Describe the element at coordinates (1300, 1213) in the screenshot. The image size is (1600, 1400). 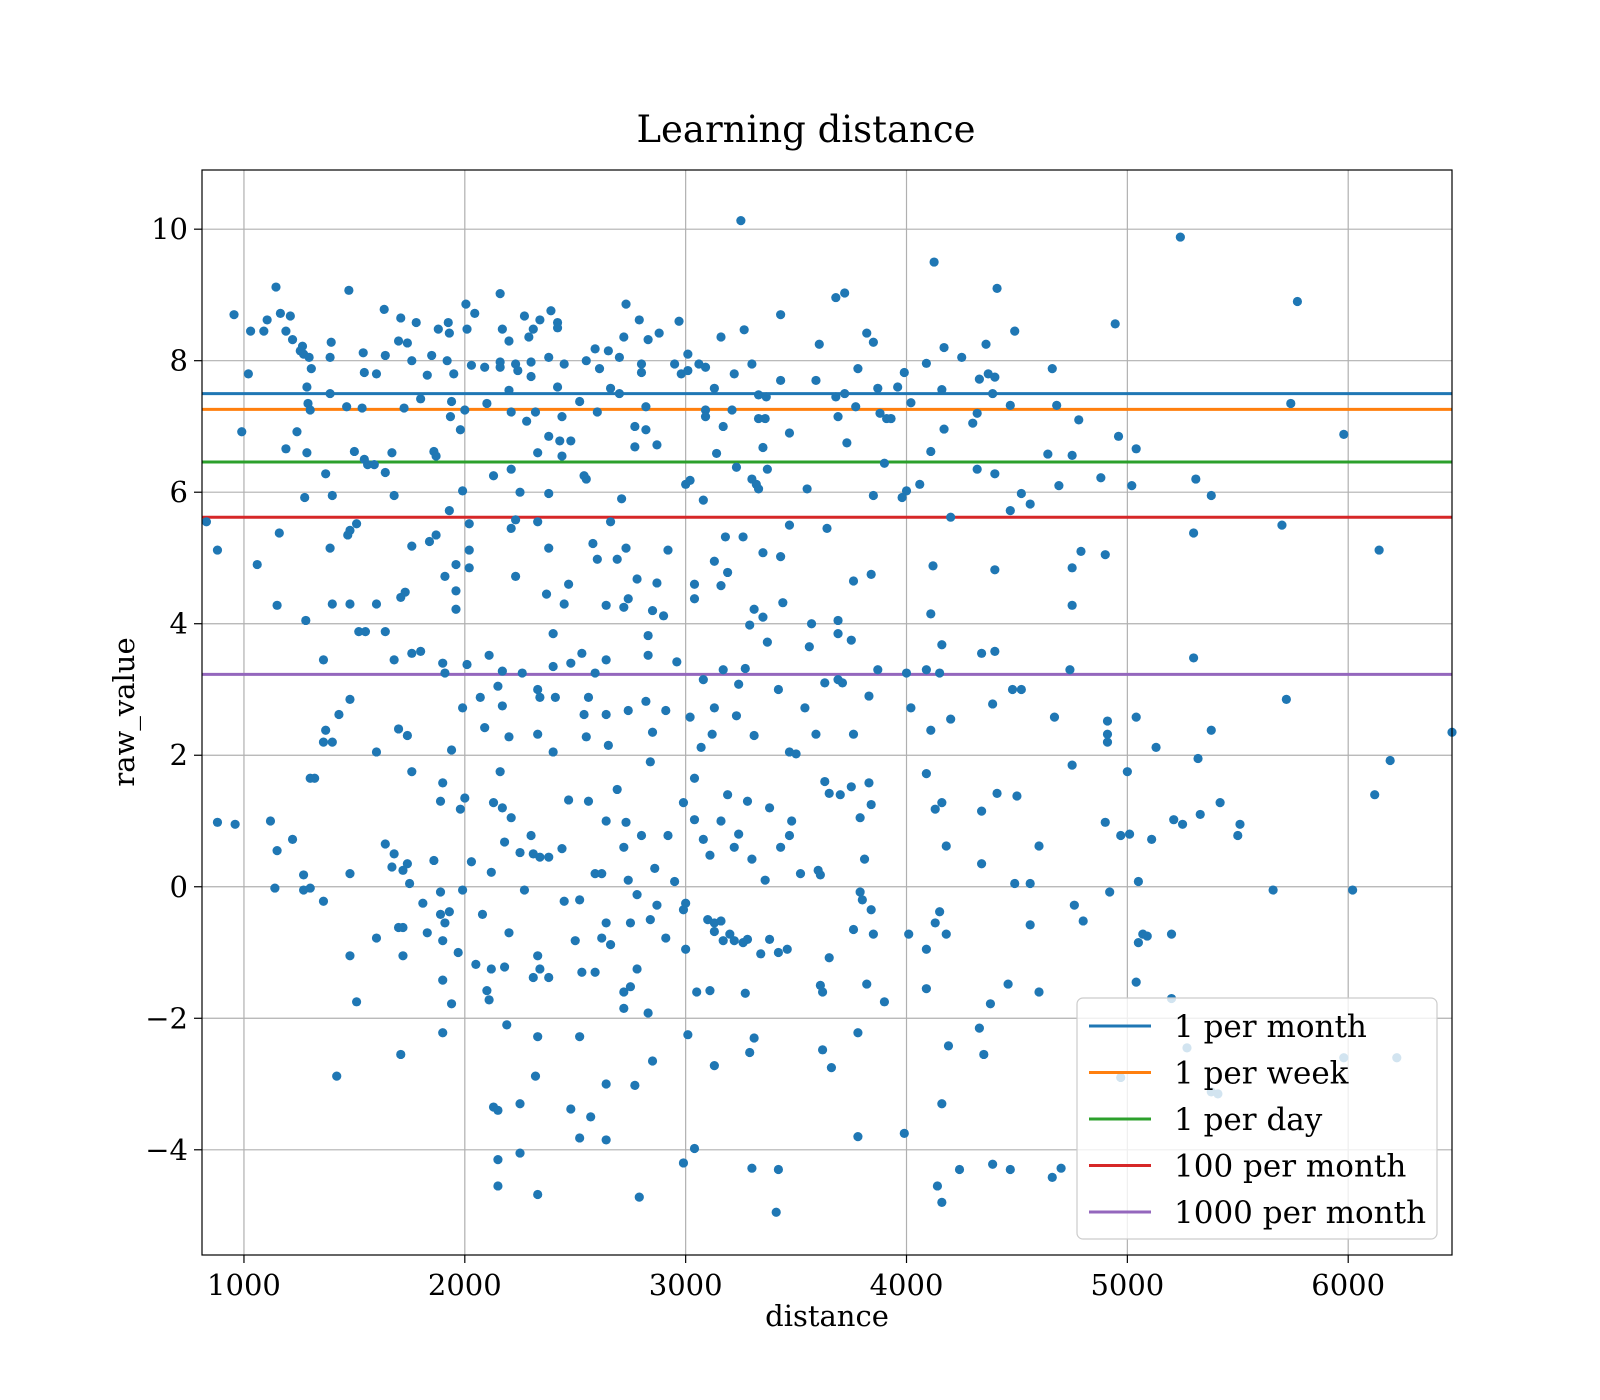
I see `legend-label: 1000 per month` at that location.